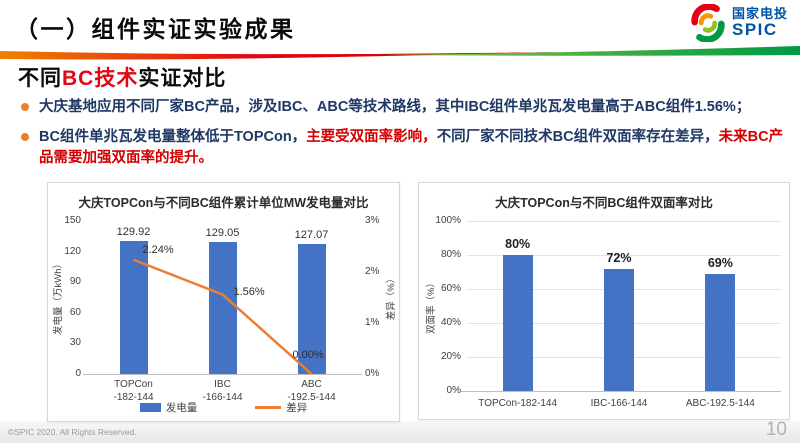 This screenshot has width=800, height=443. I want to click on y-axis-tick: 120, so click(72, 251).